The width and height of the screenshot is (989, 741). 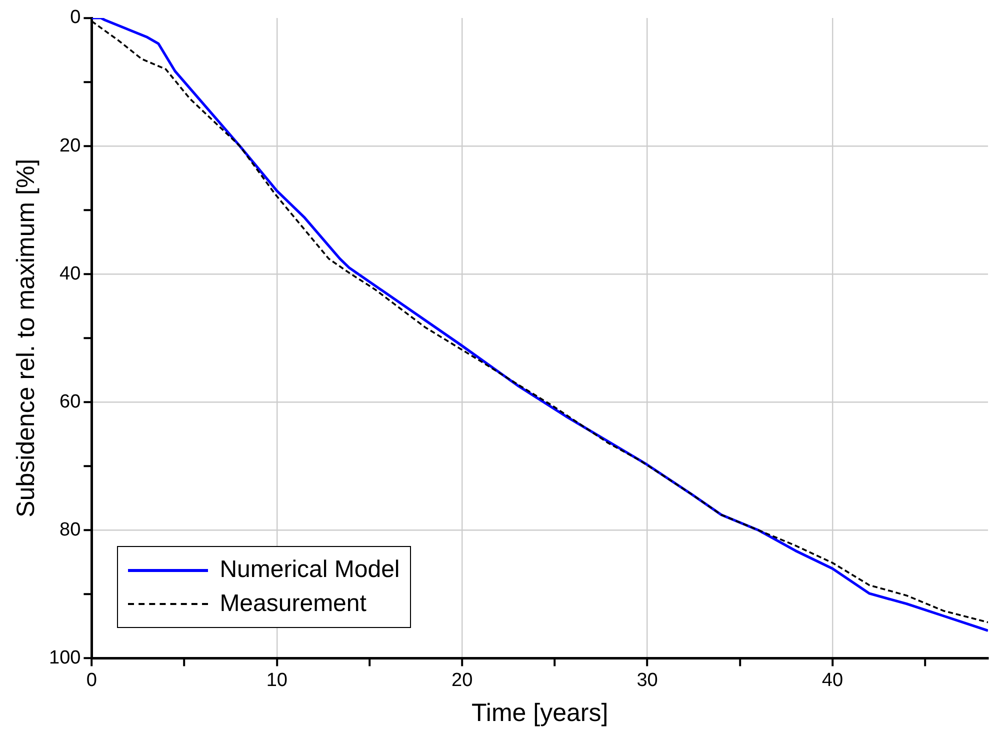 I want to click on y-tick-label: 80, so click(x=70, y=529).